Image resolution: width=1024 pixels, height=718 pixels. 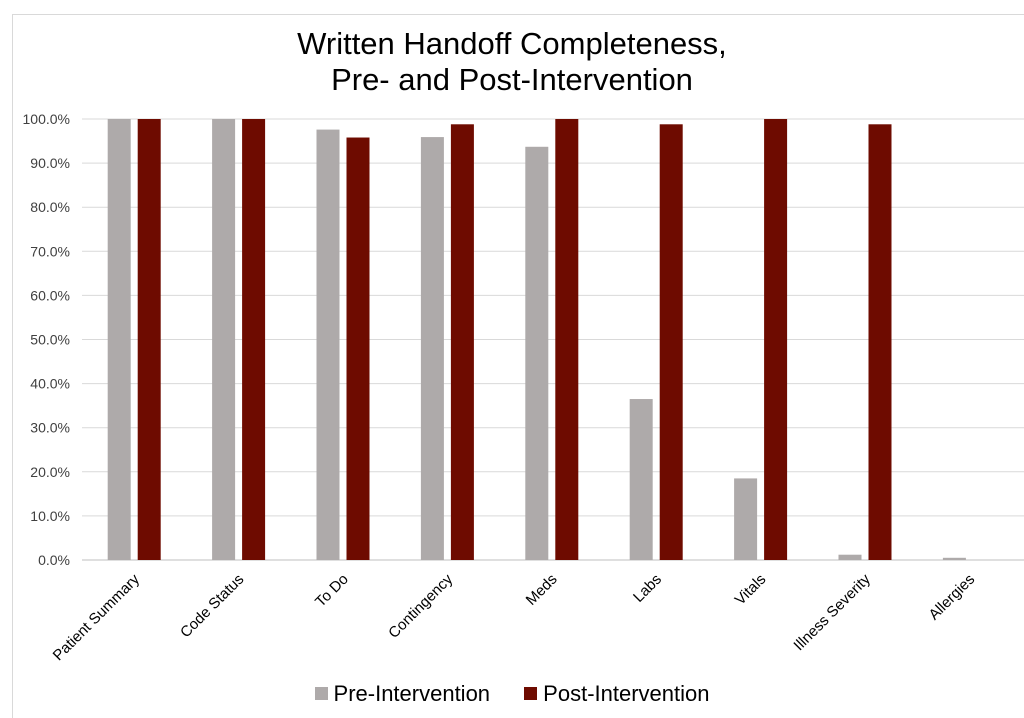 What do you see at coordinates (420, 605) in the screenshot?
I see `x-category-label: Contingency` at bounding box center [420, 605].